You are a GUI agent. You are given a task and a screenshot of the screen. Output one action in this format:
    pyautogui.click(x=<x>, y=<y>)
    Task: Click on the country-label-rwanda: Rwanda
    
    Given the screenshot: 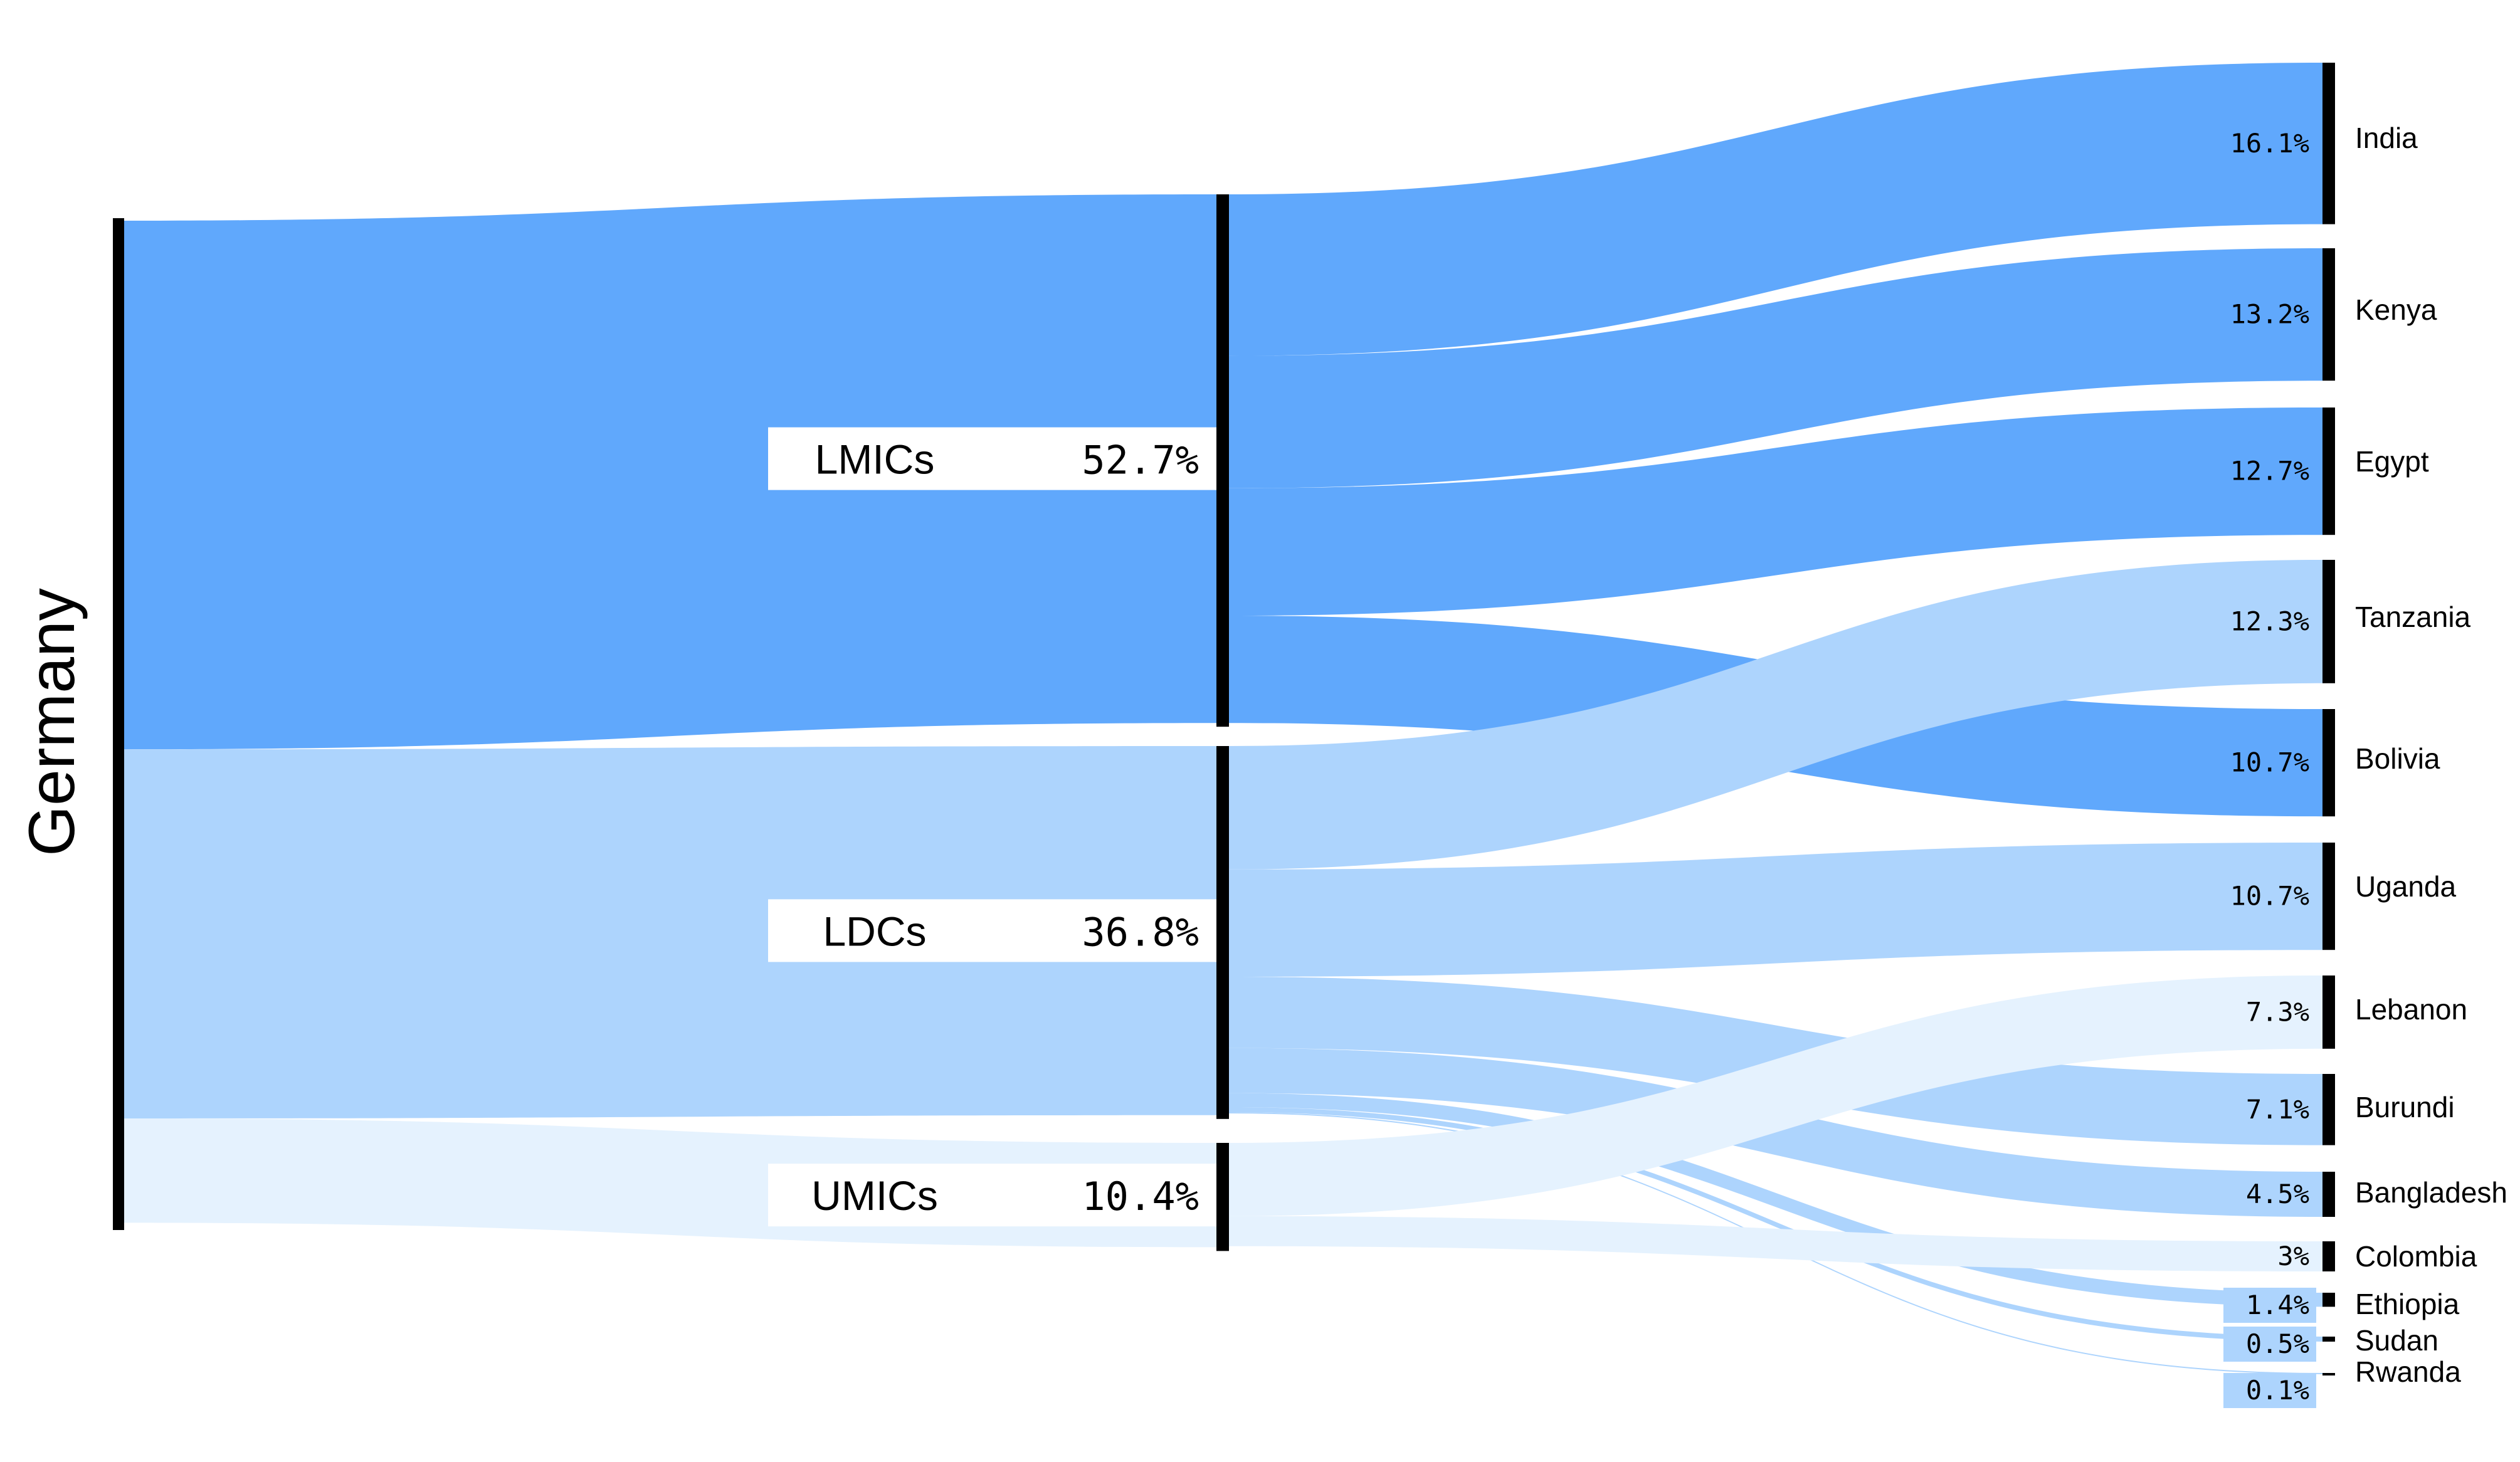 What is the action you would take?
    pyautogui.click(x=2408, y=1371)
    